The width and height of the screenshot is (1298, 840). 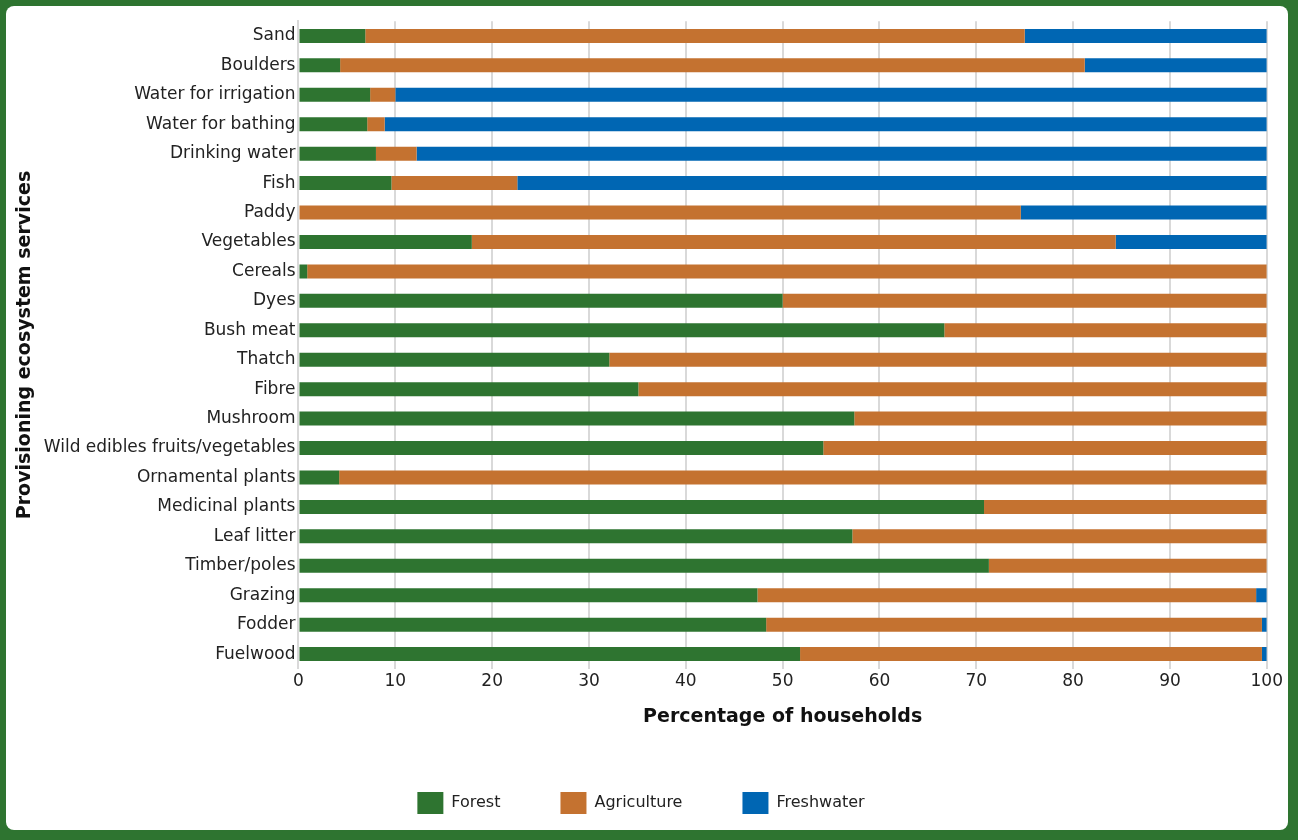 What do you see at coordinates (266, 358) in the screenshot?
I see `y-tick-label: Thatch` at bounding box center [266, 358].